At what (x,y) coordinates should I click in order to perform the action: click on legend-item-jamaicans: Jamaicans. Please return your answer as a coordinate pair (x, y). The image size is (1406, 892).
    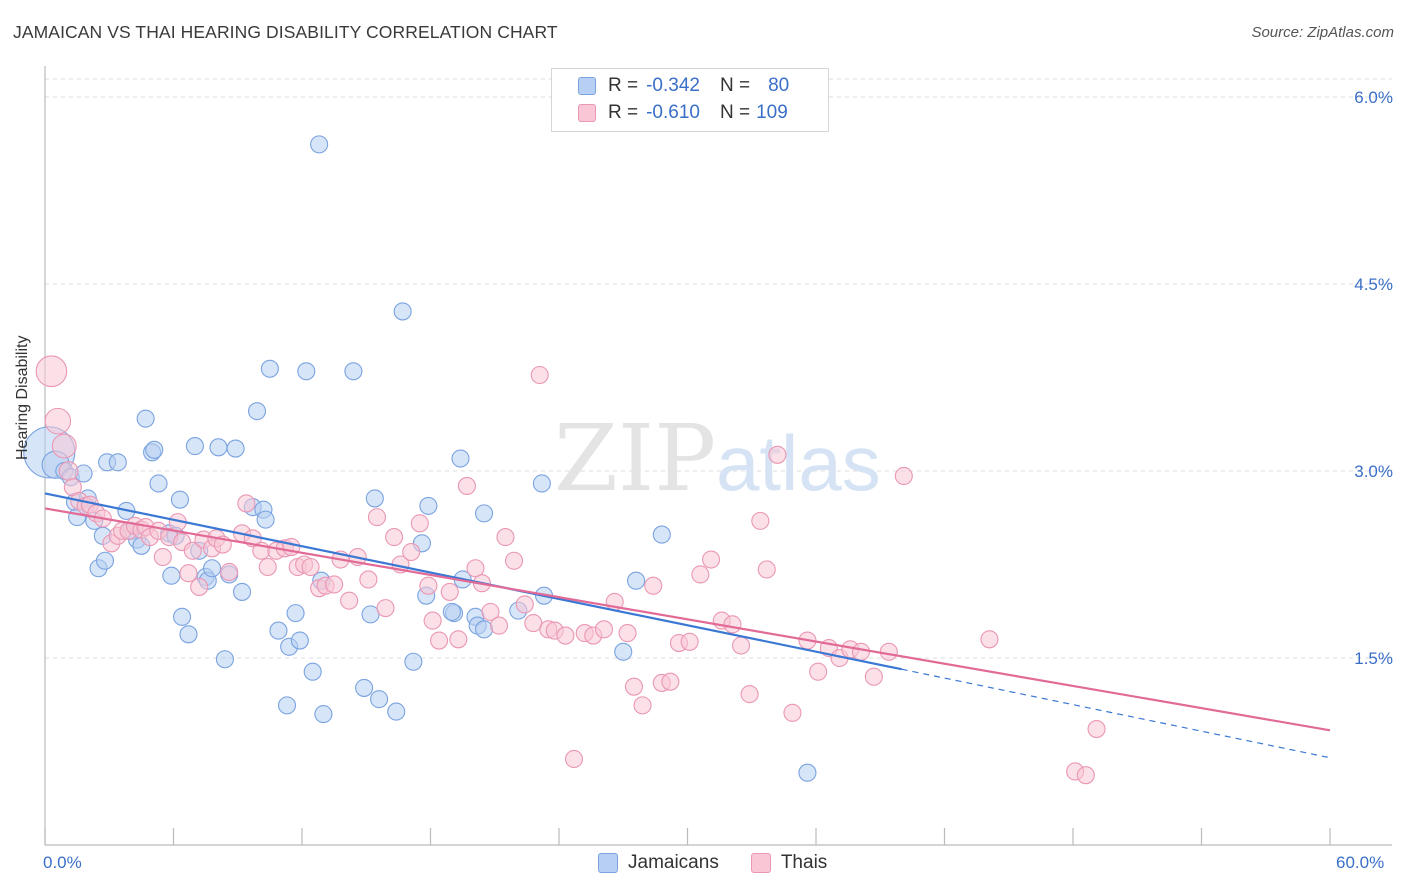
    Looking at the image, I should click on (658, 863).